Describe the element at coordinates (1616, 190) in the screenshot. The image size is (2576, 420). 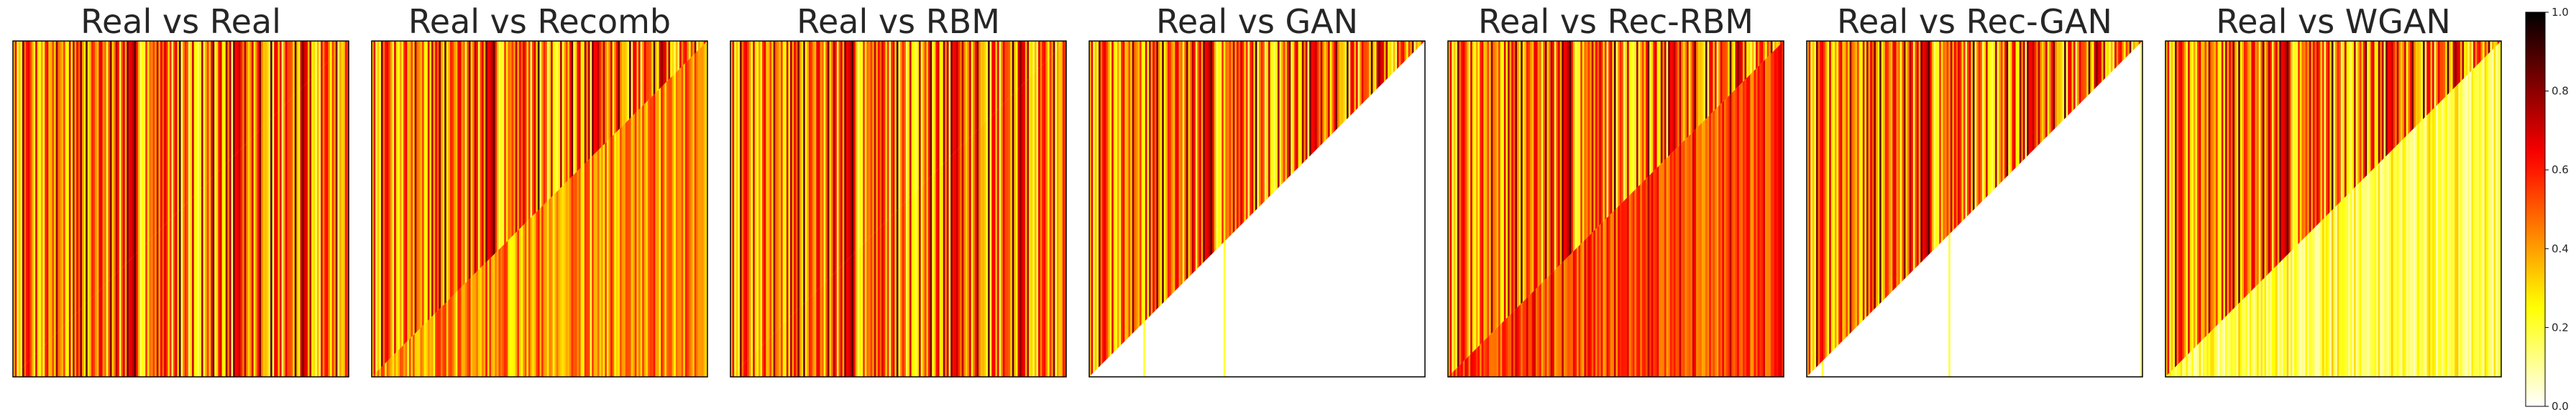
I see `heatmap-panel: Real vs Rec-RBM` at that location.